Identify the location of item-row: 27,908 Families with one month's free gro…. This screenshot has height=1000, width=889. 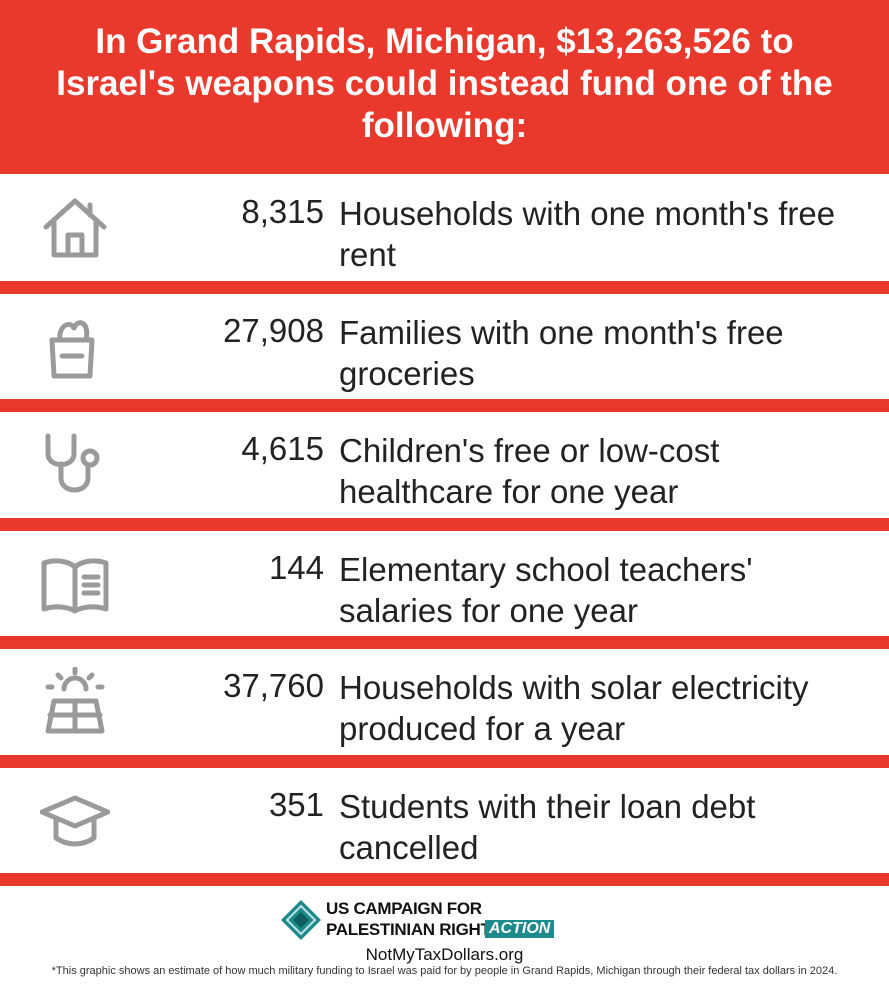
(444, 346).